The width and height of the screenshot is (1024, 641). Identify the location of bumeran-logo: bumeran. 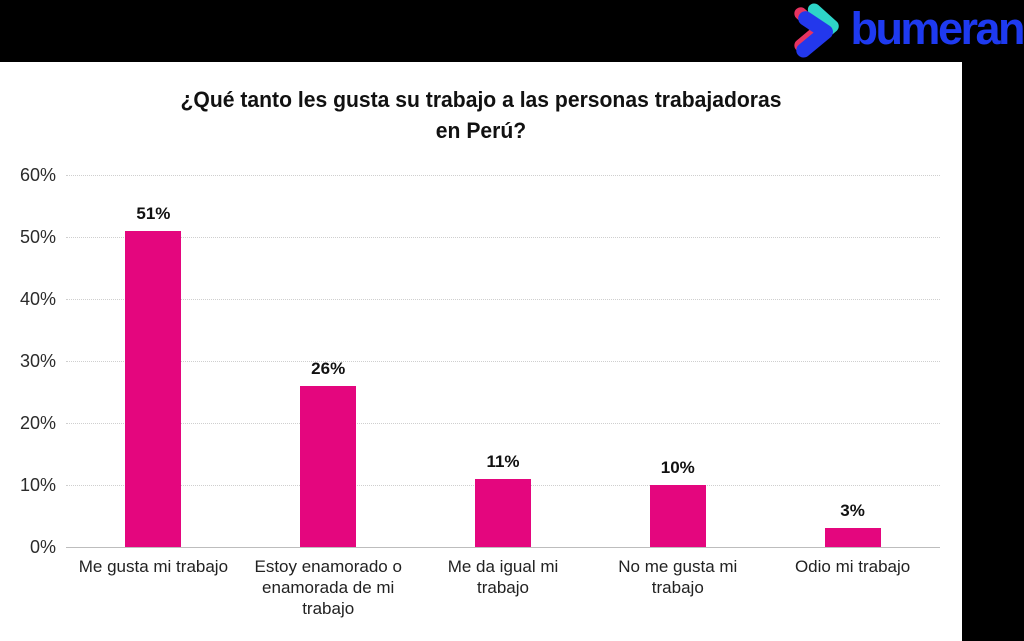
(906, 31).